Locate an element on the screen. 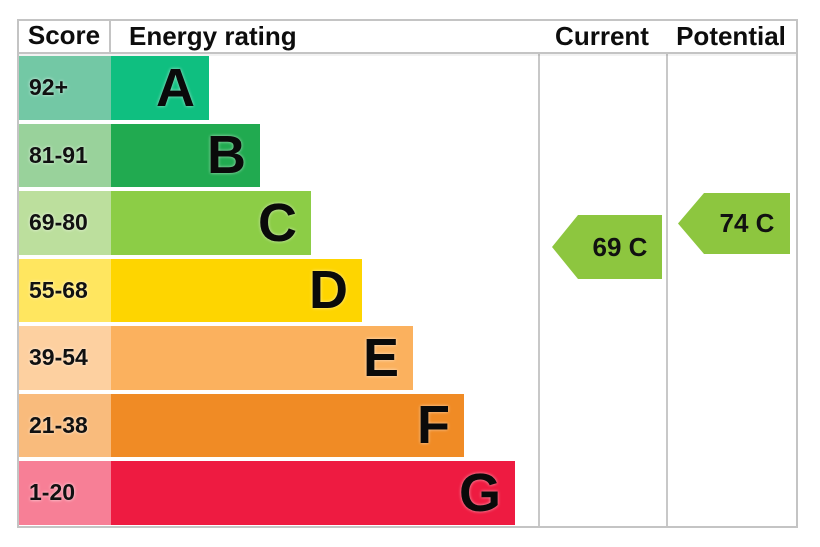  rating-bar-b: B is located at coordinates (185, 155).